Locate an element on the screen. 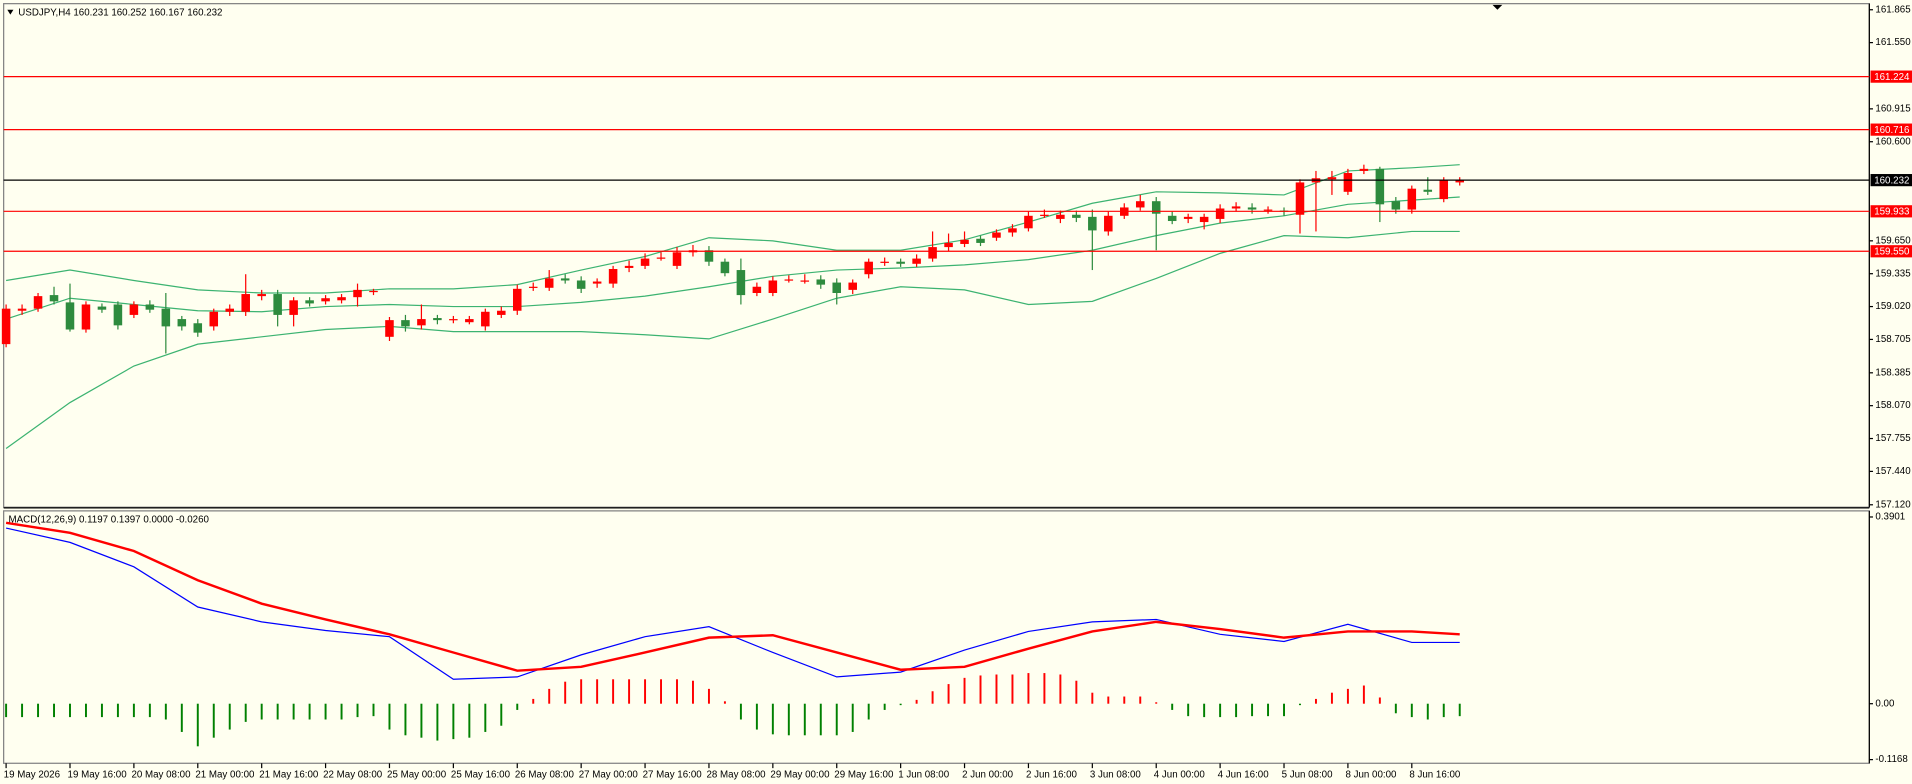 The height and width of the screenshot is (784, 1912). shift-marker is located at coordinates (1497, 7).